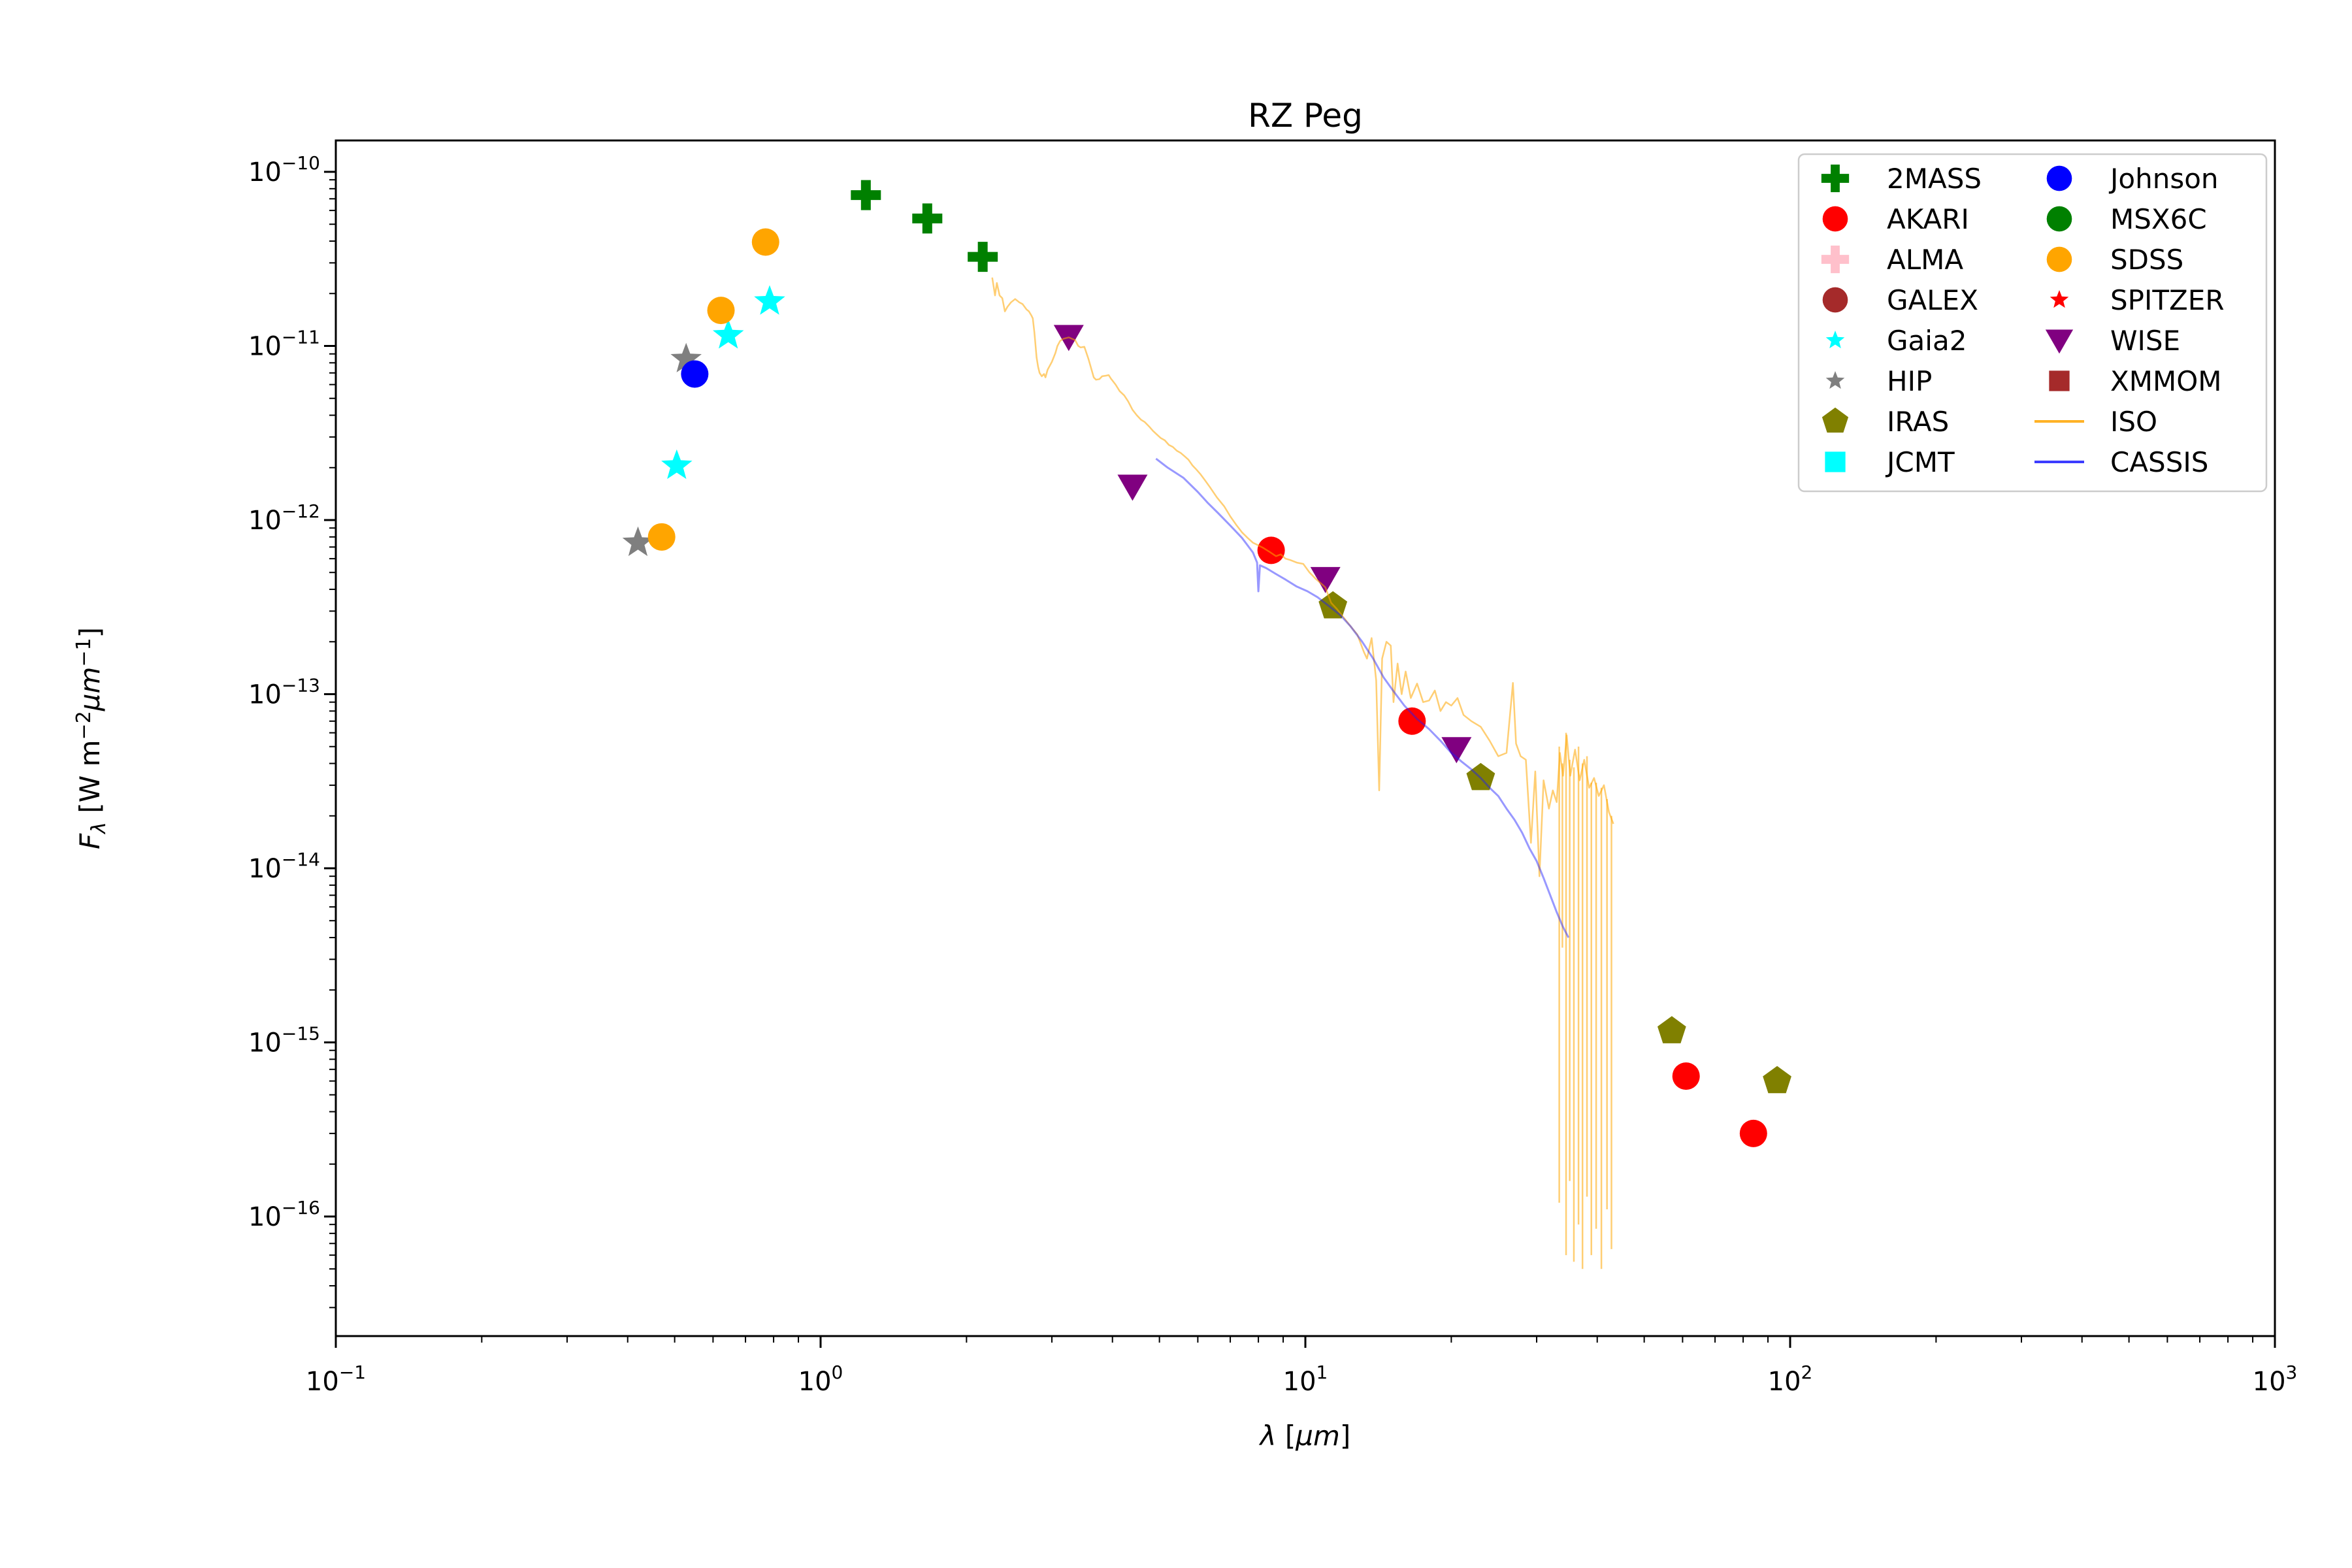 The width and height of the screenshot is (2352, 1568). I want to click on series-Gaia2, so click(723, 382).